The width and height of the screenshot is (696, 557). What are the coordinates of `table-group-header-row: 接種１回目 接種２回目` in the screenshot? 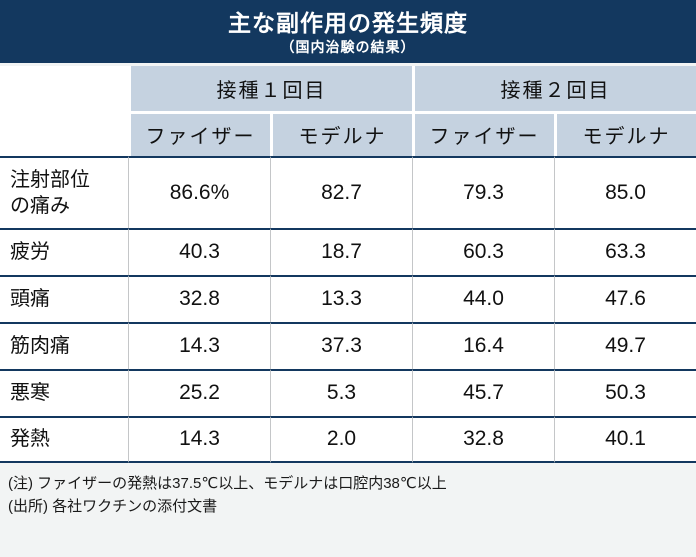 It's located at (348, 88).